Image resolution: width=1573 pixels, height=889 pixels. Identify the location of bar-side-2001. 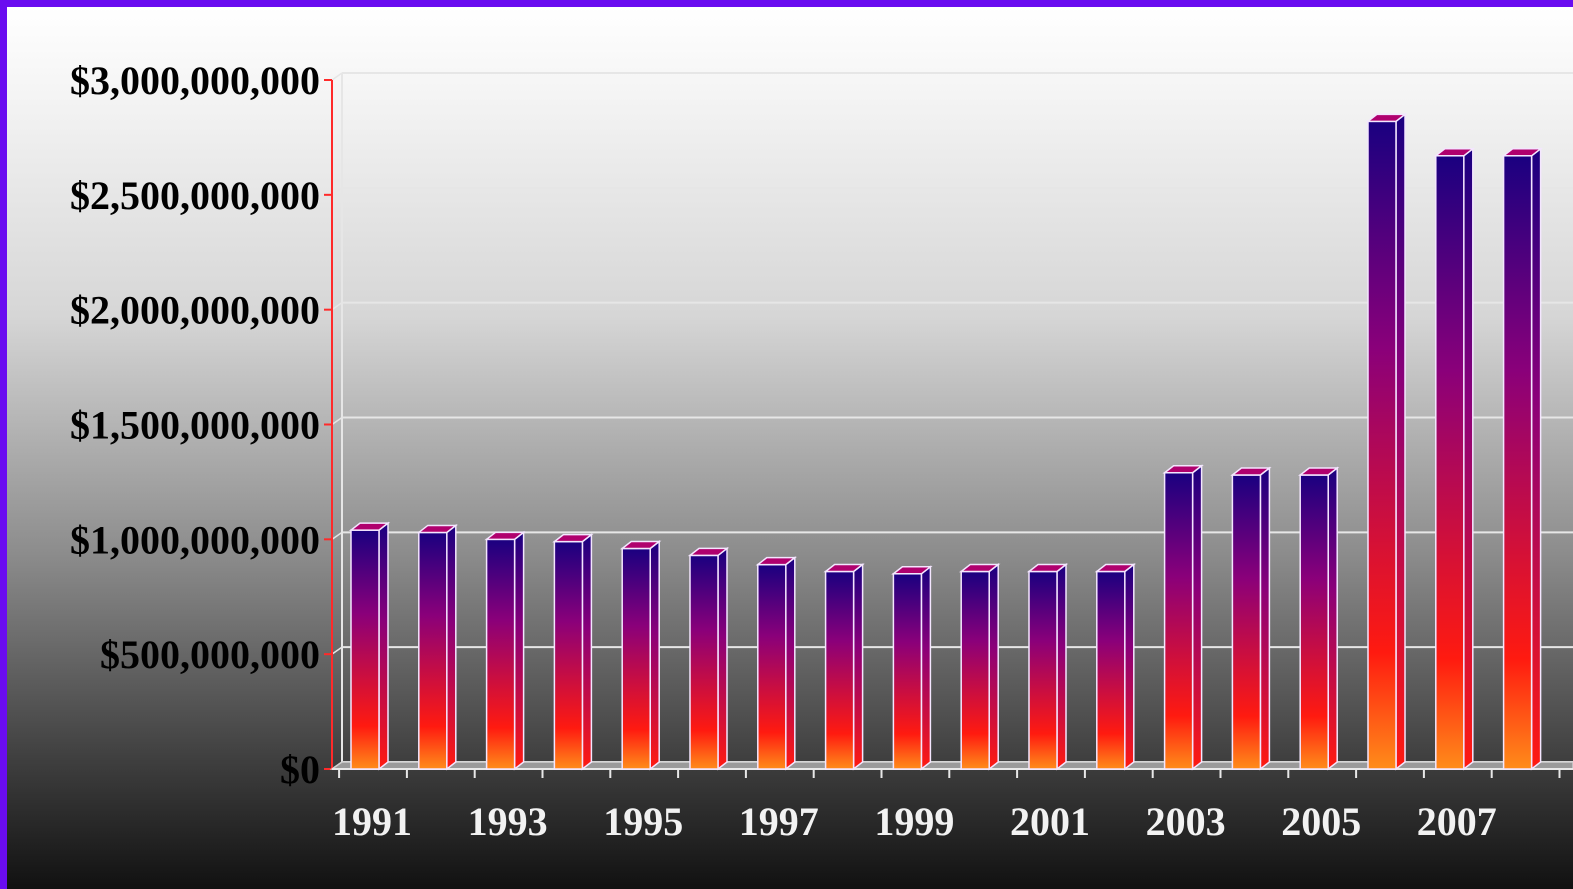
(1061, 666).